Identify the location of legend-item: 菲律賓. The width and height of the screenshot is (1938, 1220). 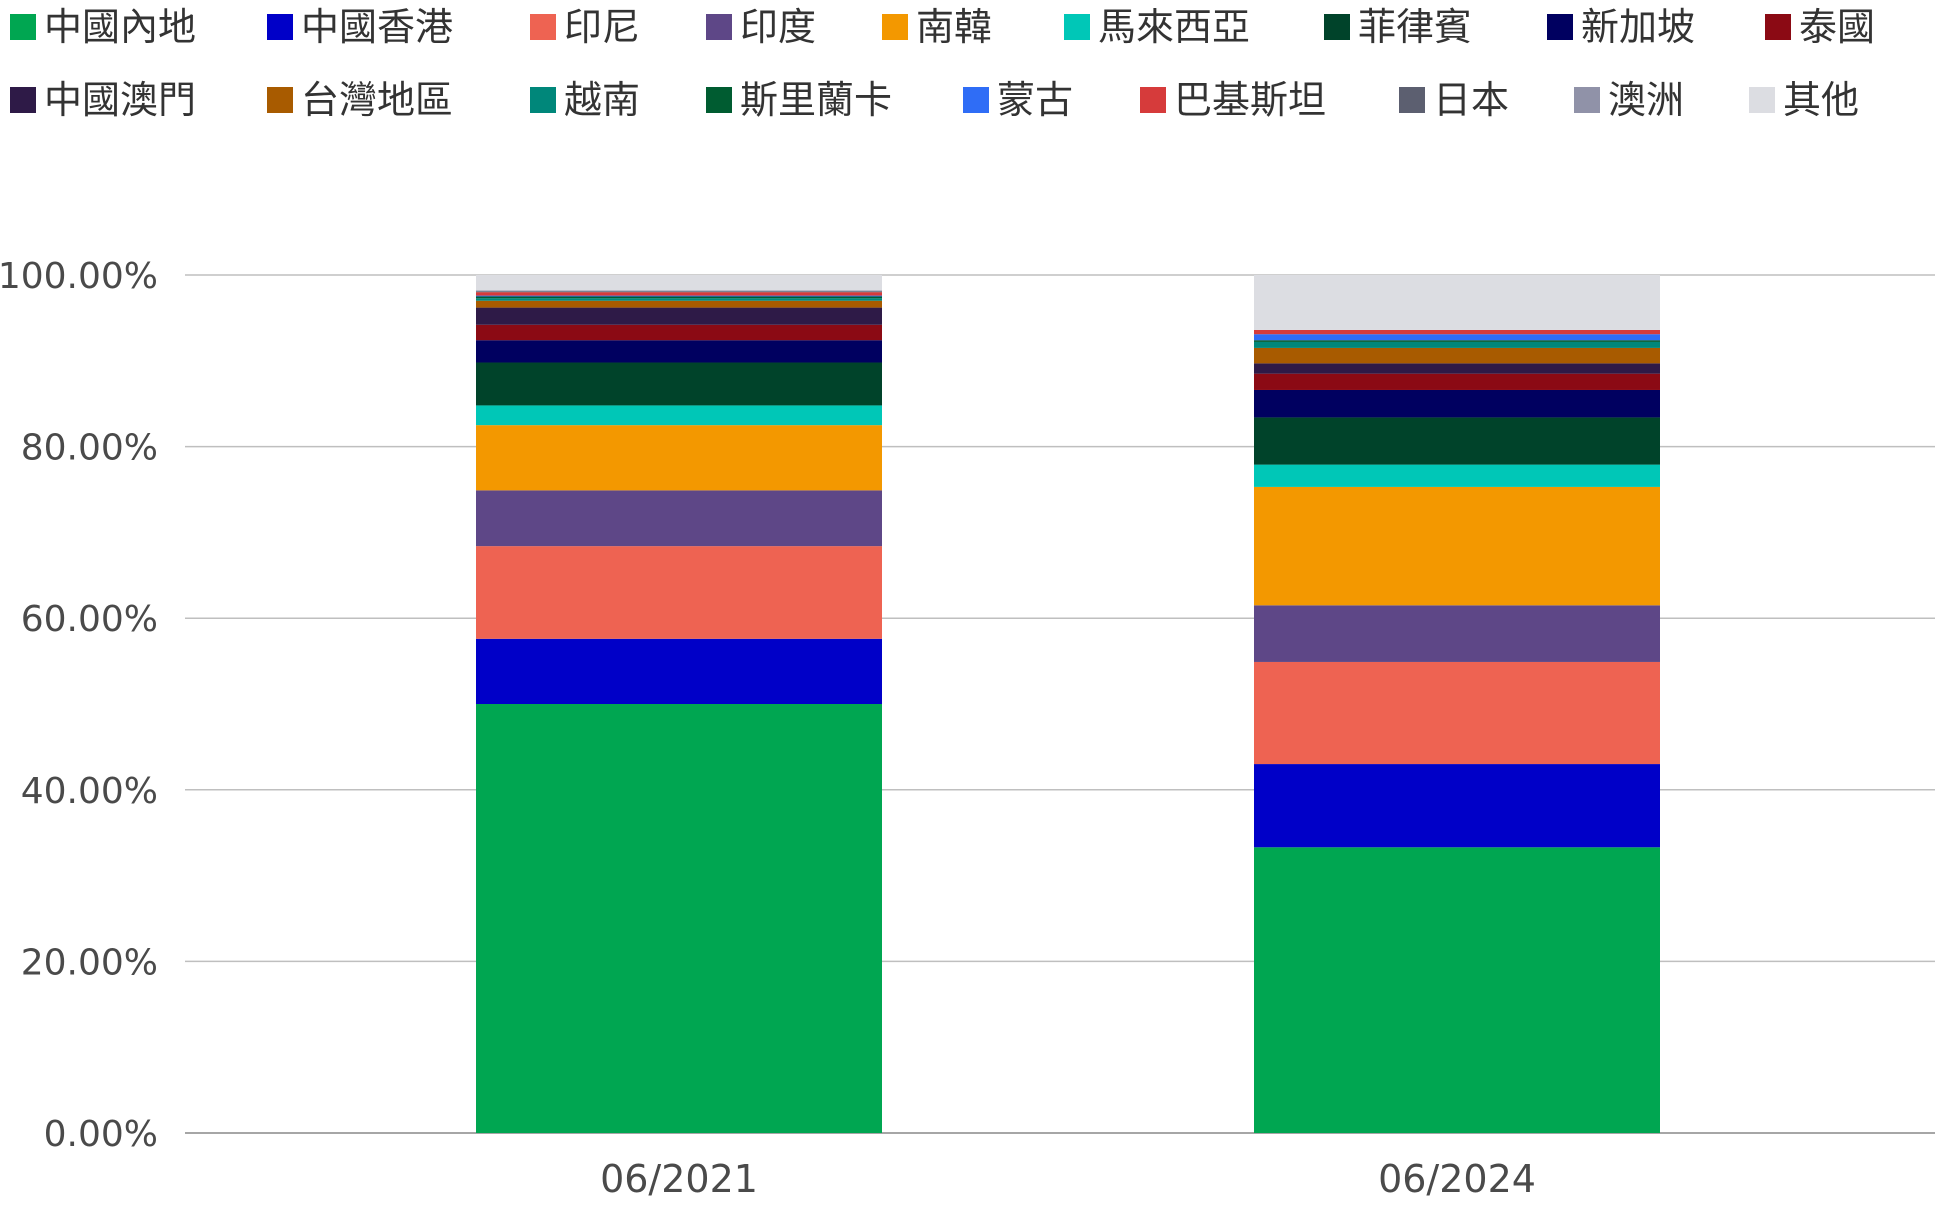
(1398, 27).